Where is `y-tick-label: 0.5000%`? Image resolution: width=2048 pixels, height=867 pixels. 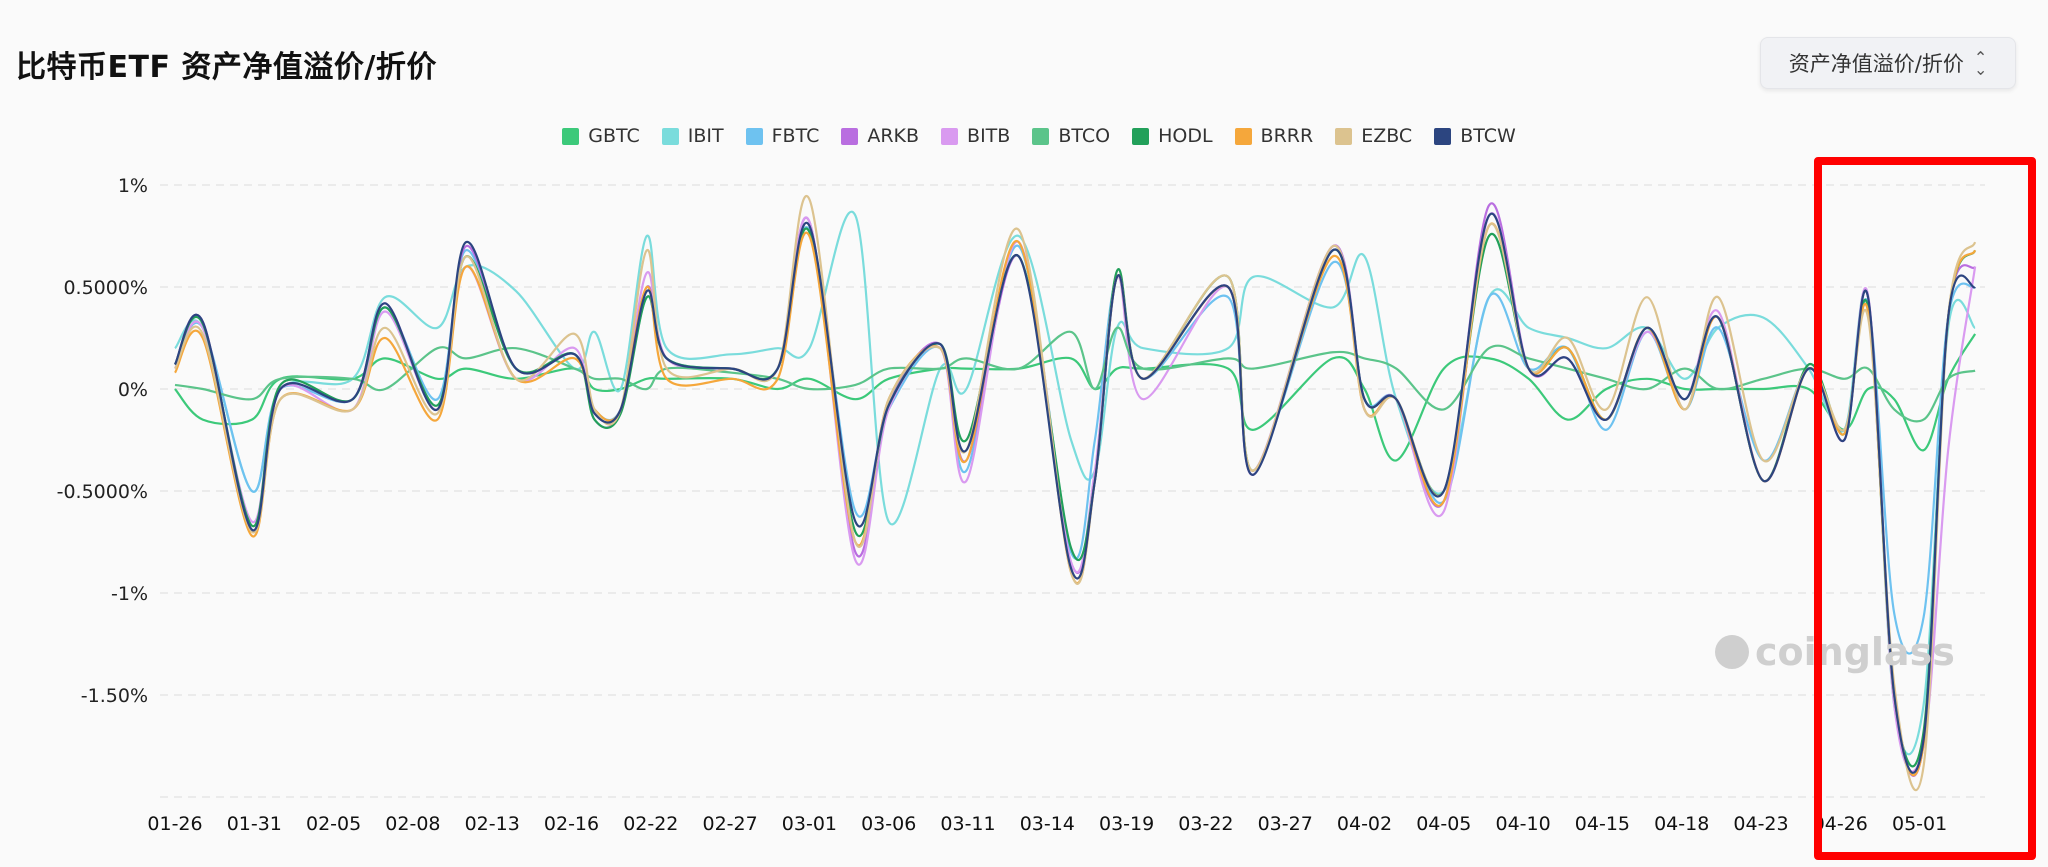
y-tick-label: 0.5000% is located at coordinates (105, 288).